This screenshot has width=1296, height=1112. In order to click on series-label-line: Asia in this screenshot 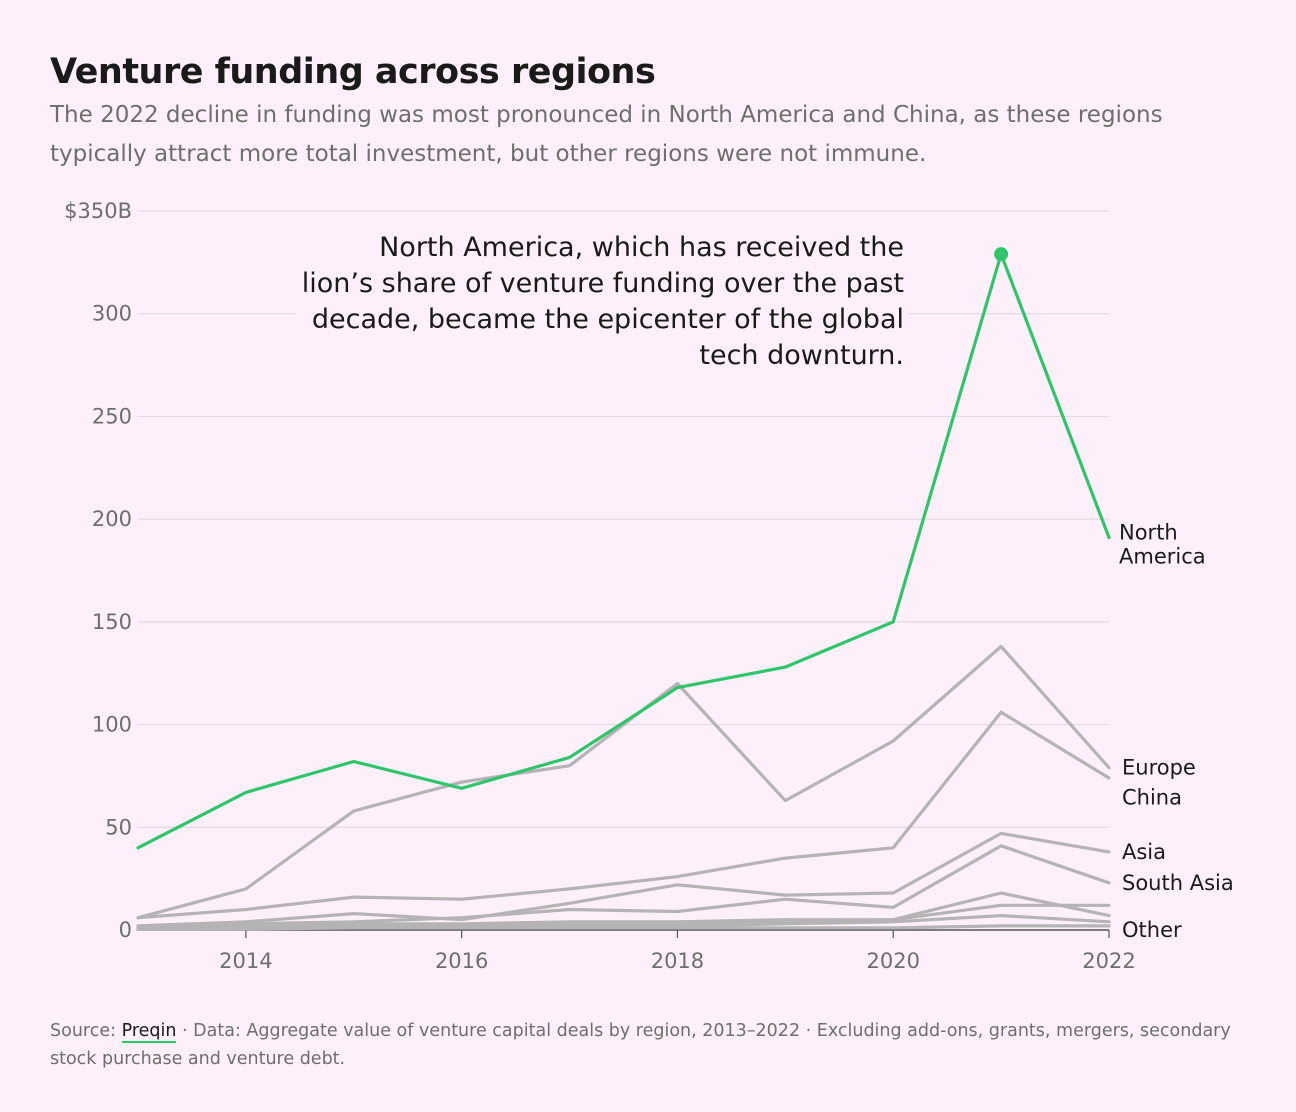, I will do `click(1144, 852)`.